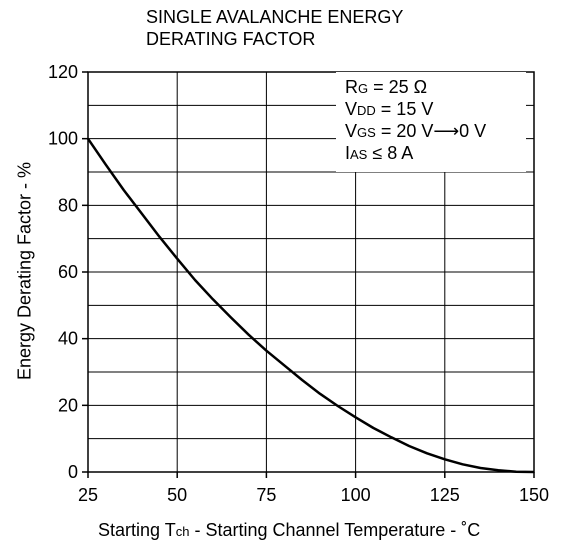  I want to click on condition-line: IAS ≤ 8 A, so click(379, 154).